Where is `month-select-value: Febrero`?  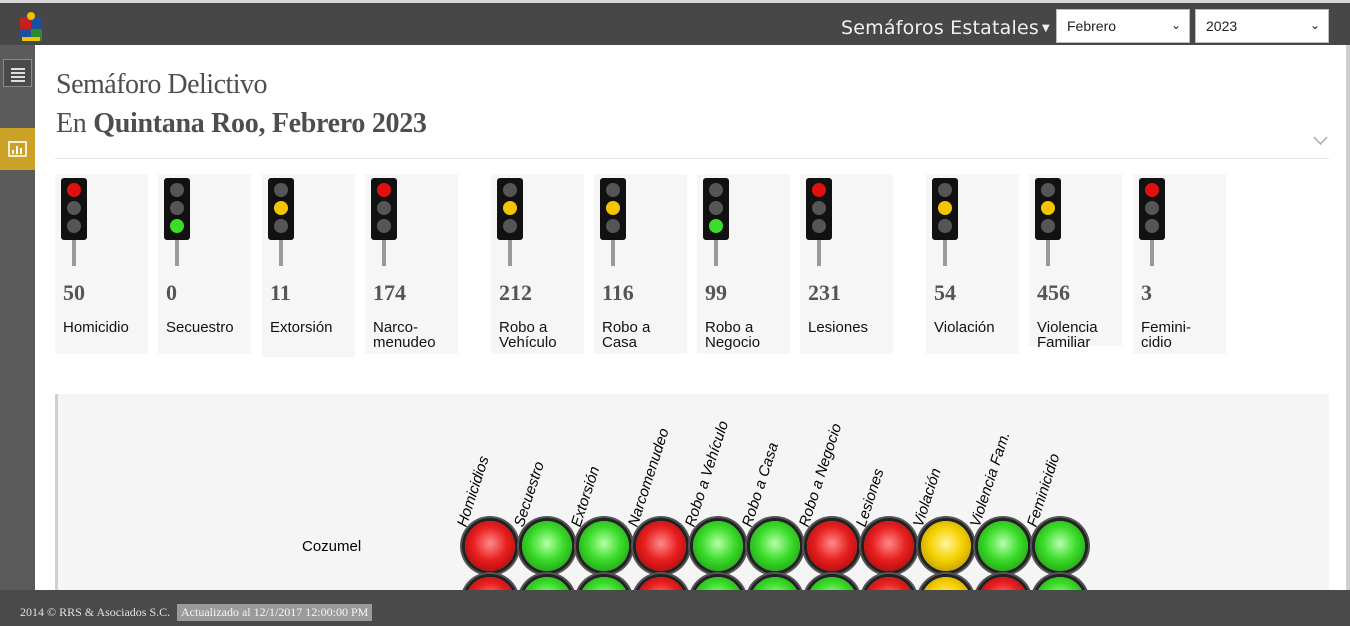
month-select-value: Febrero is located at coordinates (1092, 26).